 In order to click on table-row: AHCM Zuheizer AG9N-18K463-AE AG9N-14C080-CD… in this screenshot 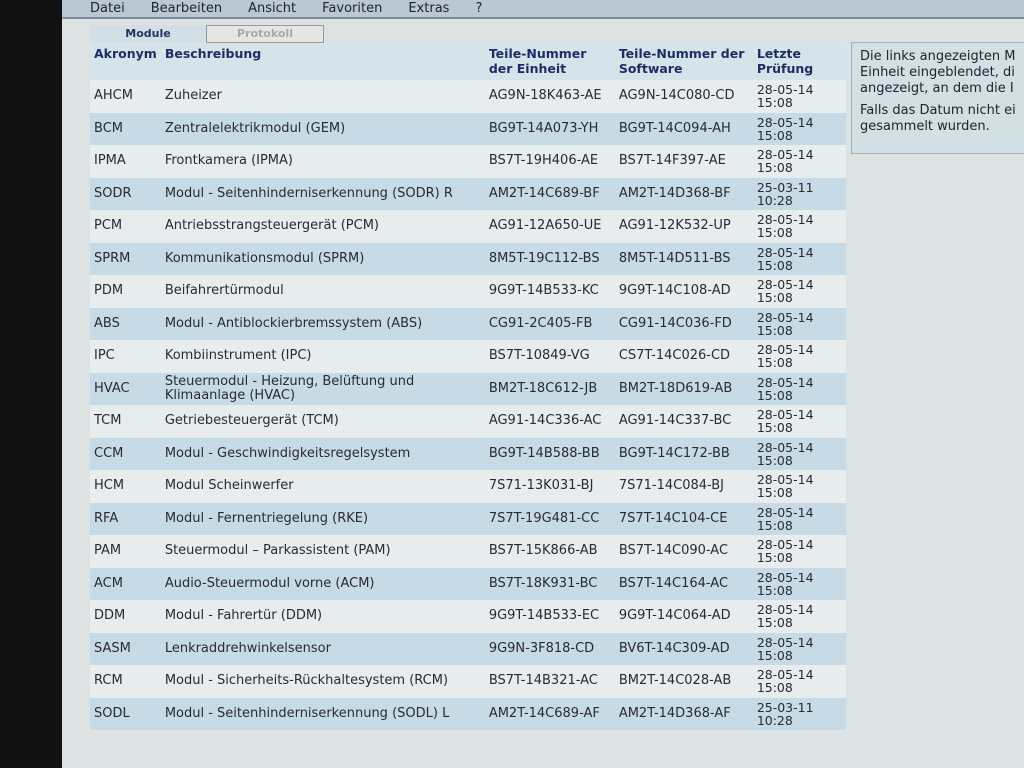, I will do `click(468, 96)`.